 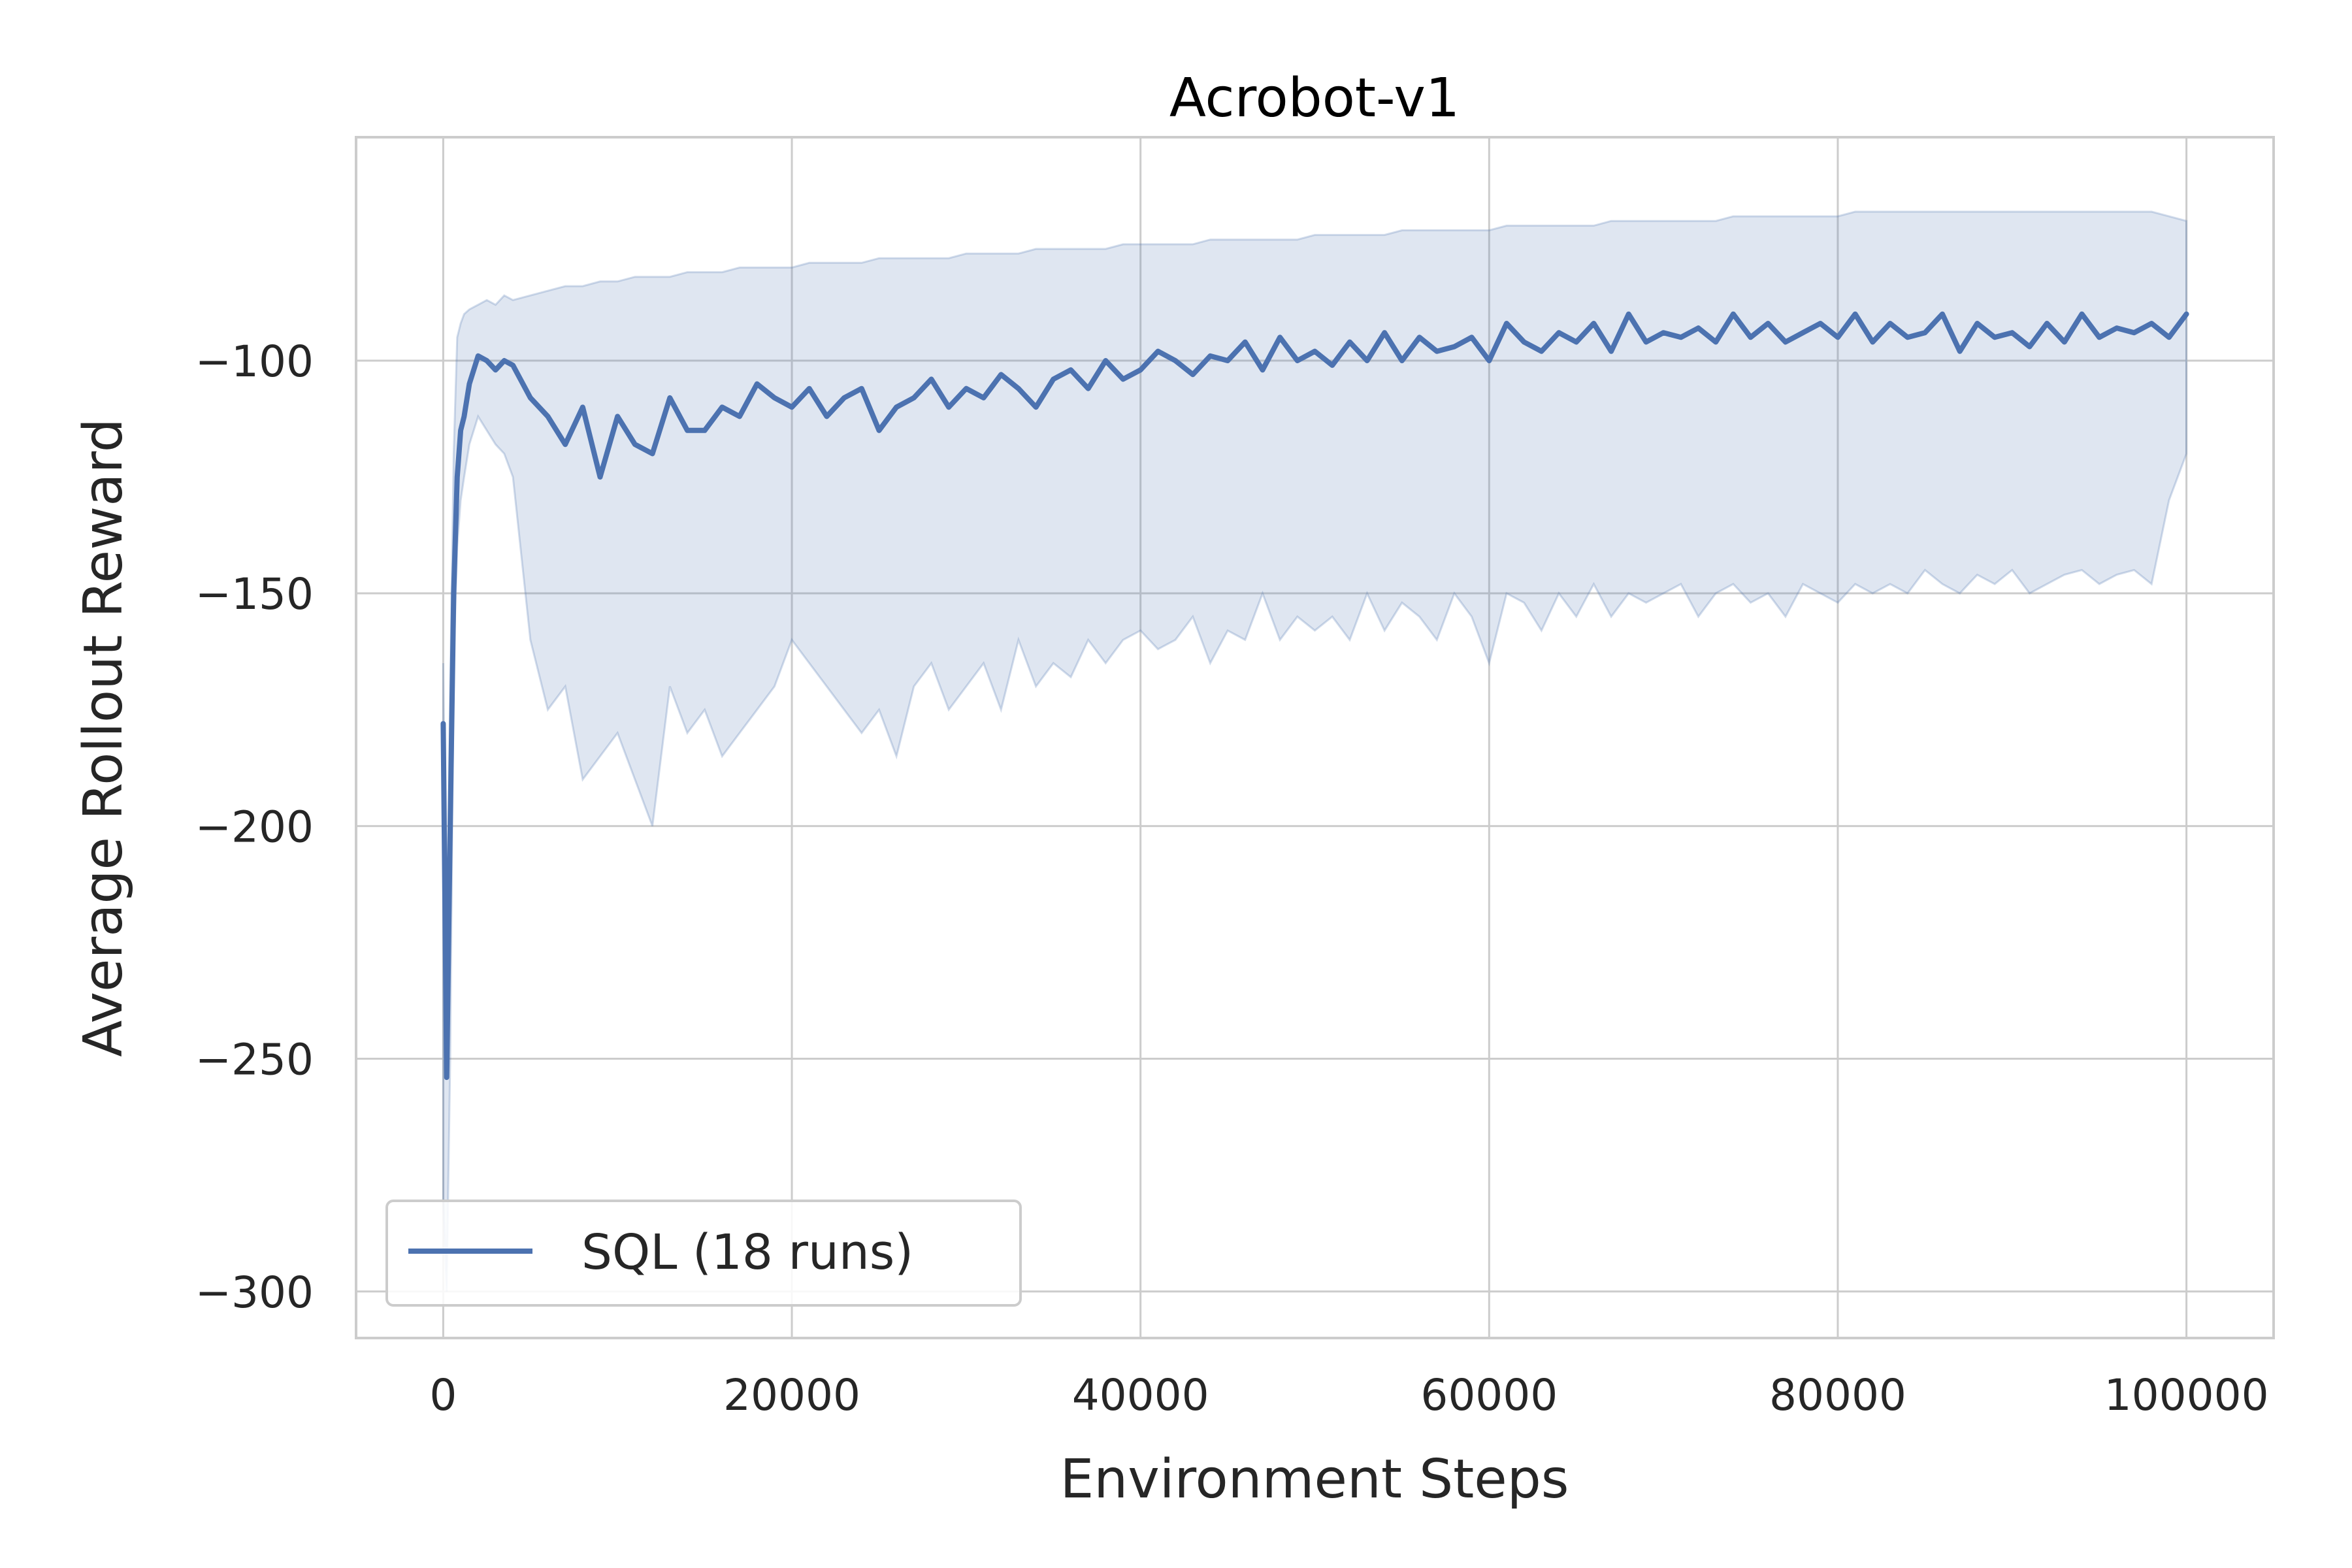 What do you see at coordinates (1837, 1395) in the screenshot?
I see `x-tick-label: 80000` at bounding box center [1837, 1395].